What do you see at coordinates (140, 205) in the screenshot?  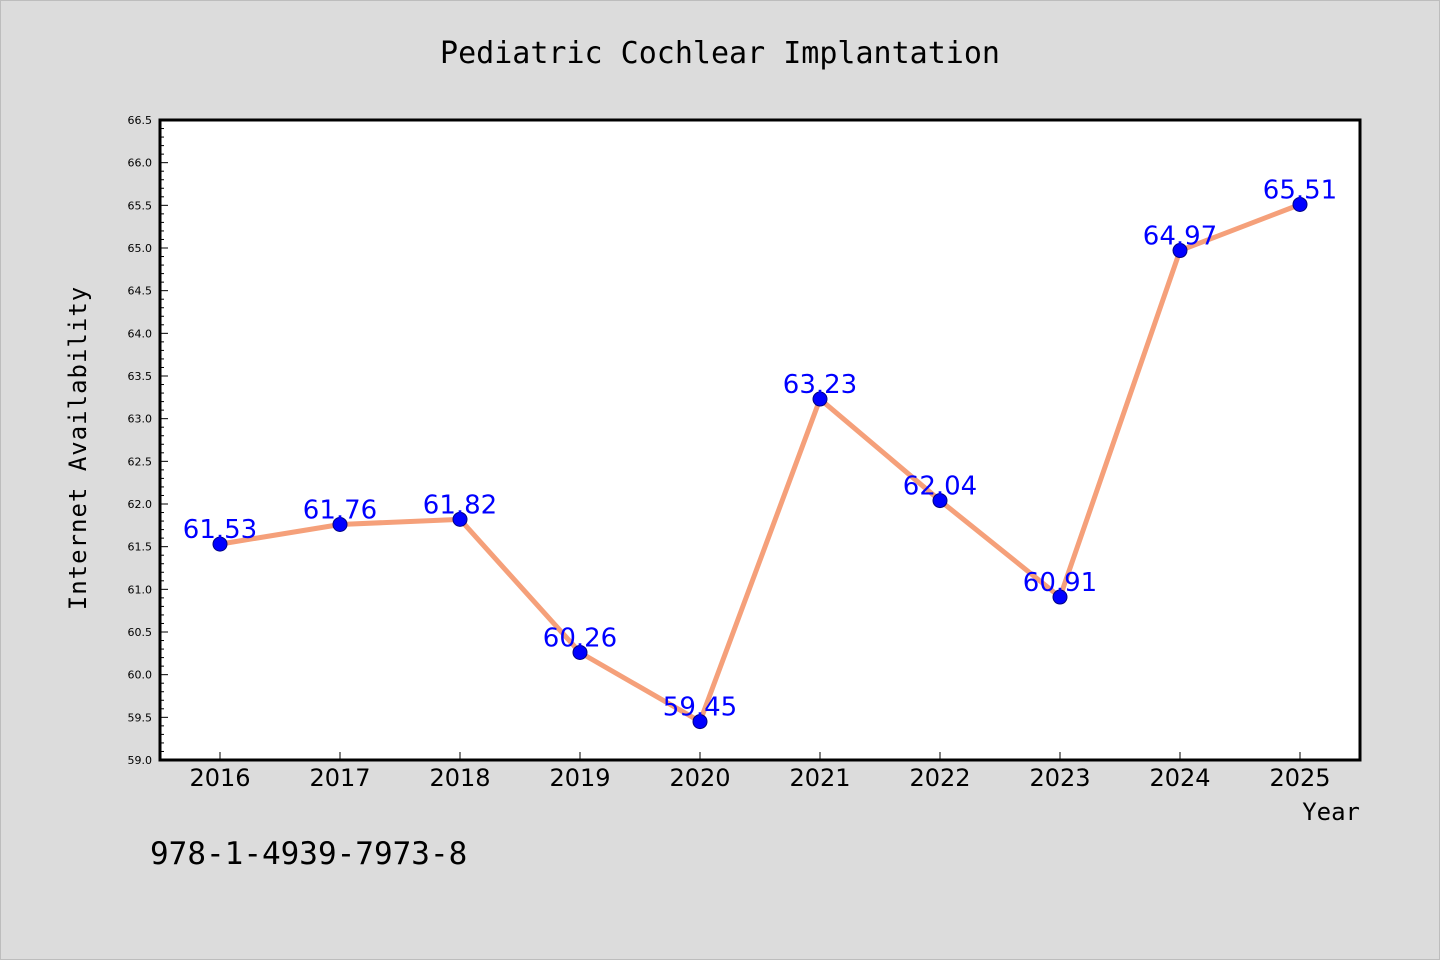 I see `y-tick-label: 65.5` at bounding box center [140, 205].